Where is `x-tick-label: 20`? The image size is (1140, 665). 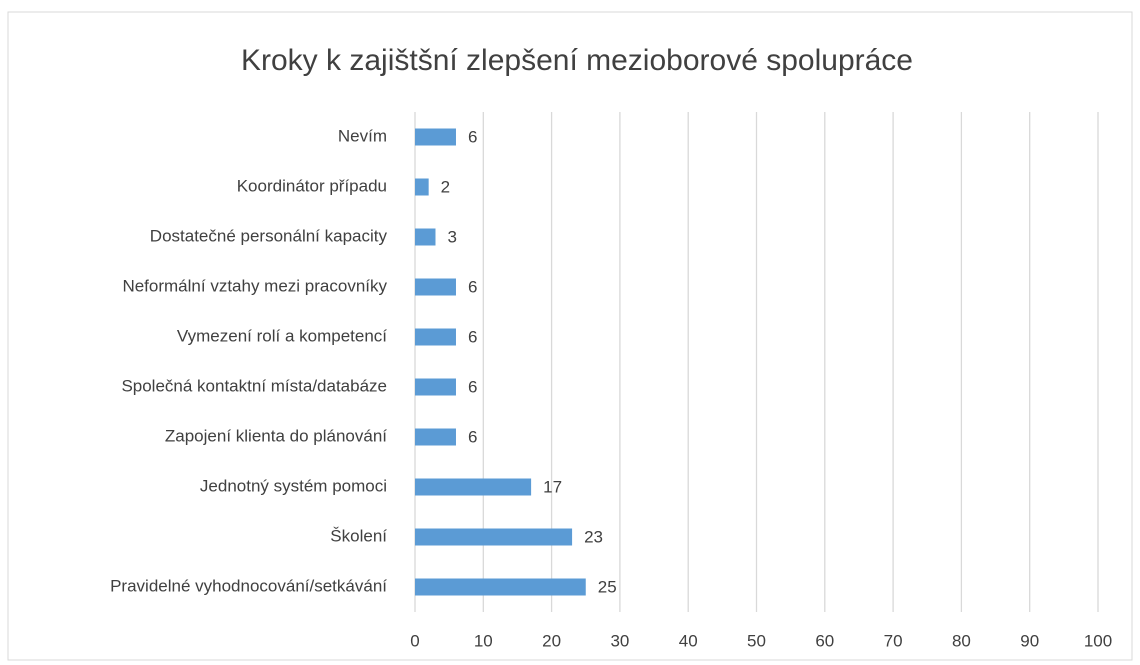 x-tick-label: 20 is located at coordinates (551, 640).